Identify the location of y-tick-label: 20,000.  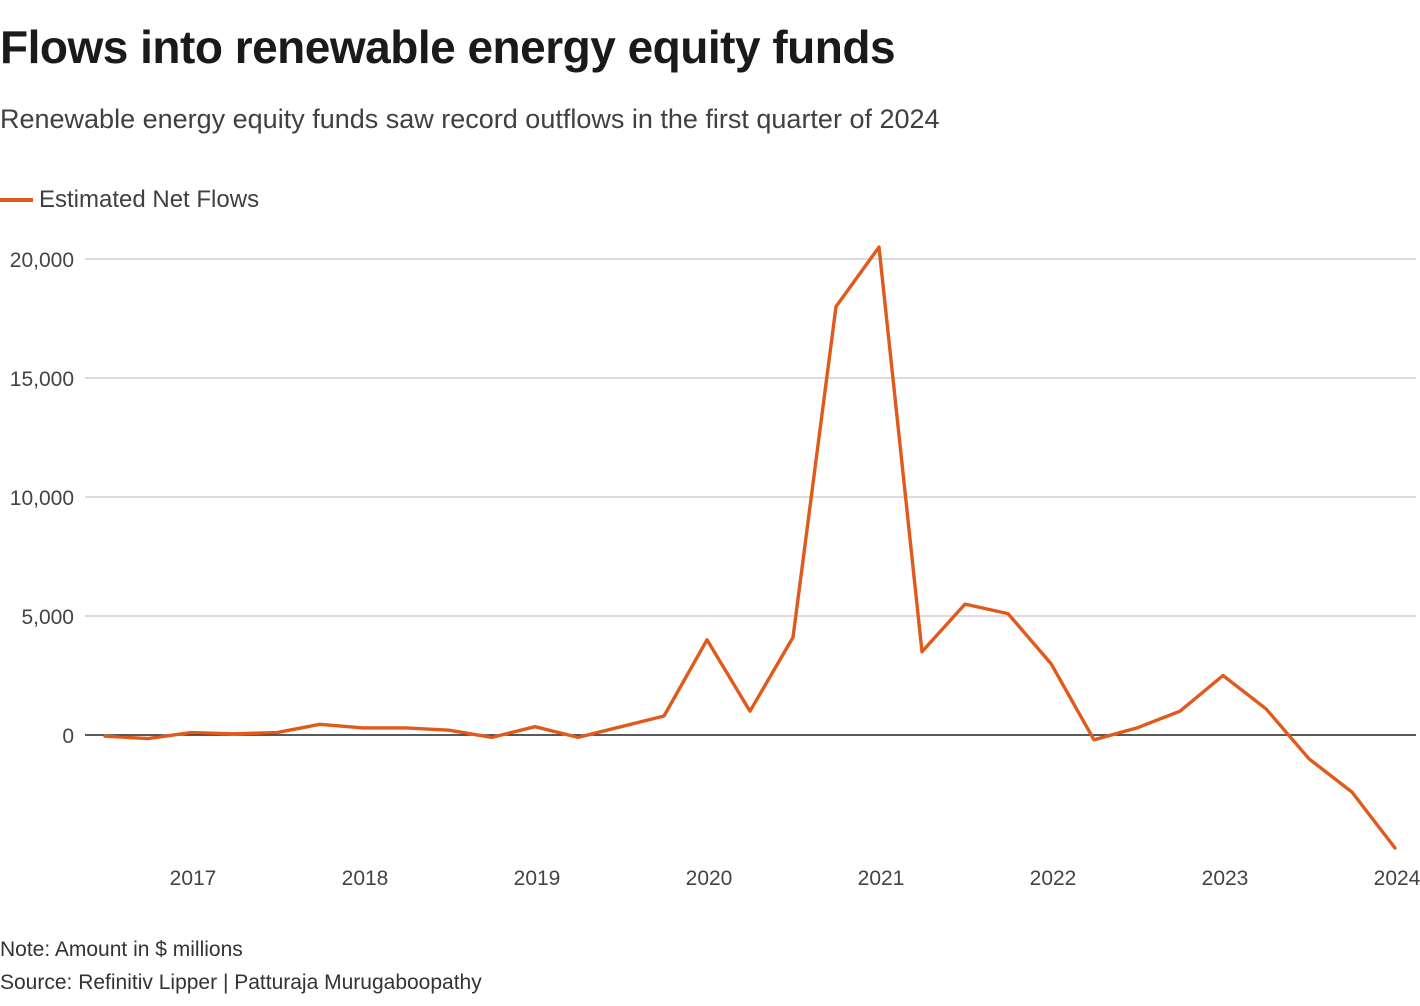
(42, 260).